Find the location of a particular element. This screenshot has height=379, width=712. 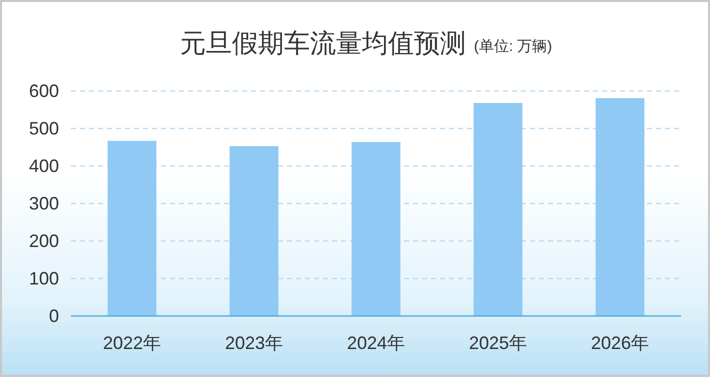

chart-subtitle: (单位: 万辆) is located at coordinates (513, 46).